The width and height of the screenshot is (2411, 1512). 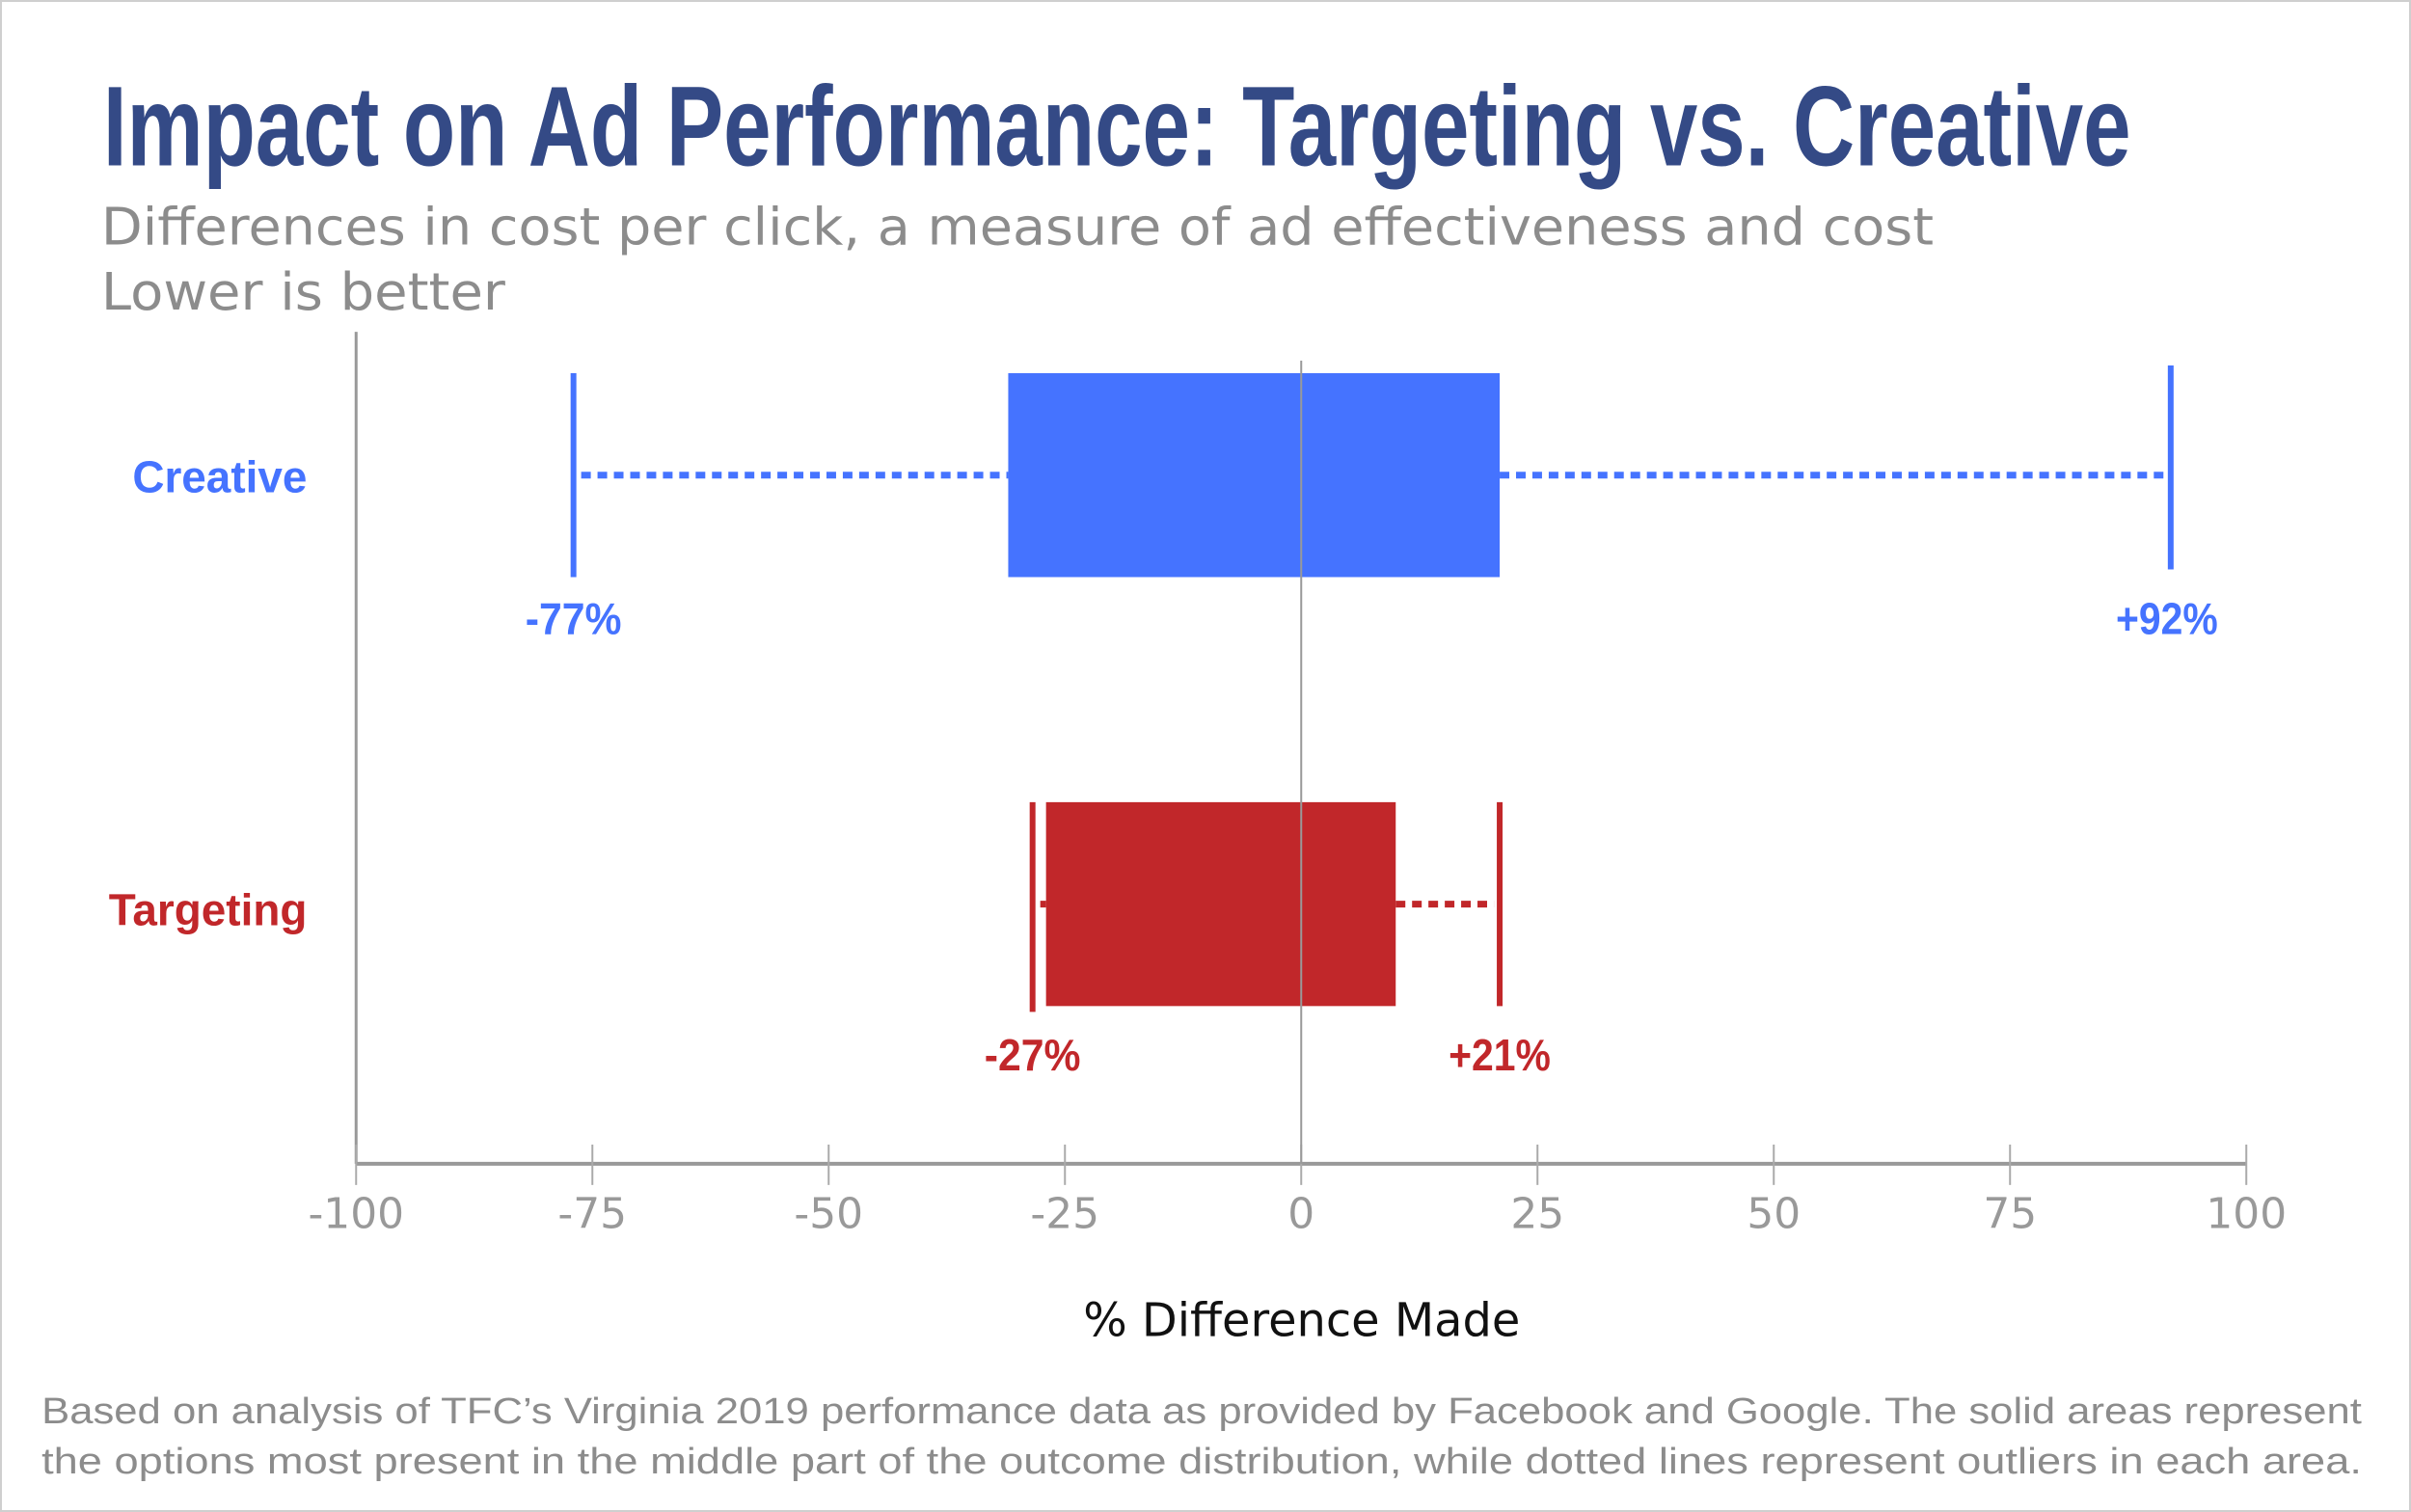 What do you see at coordinates (592, 1214) in the screenshot?
I see `x-tick-label: -75` at bounding box center [592, 1214].